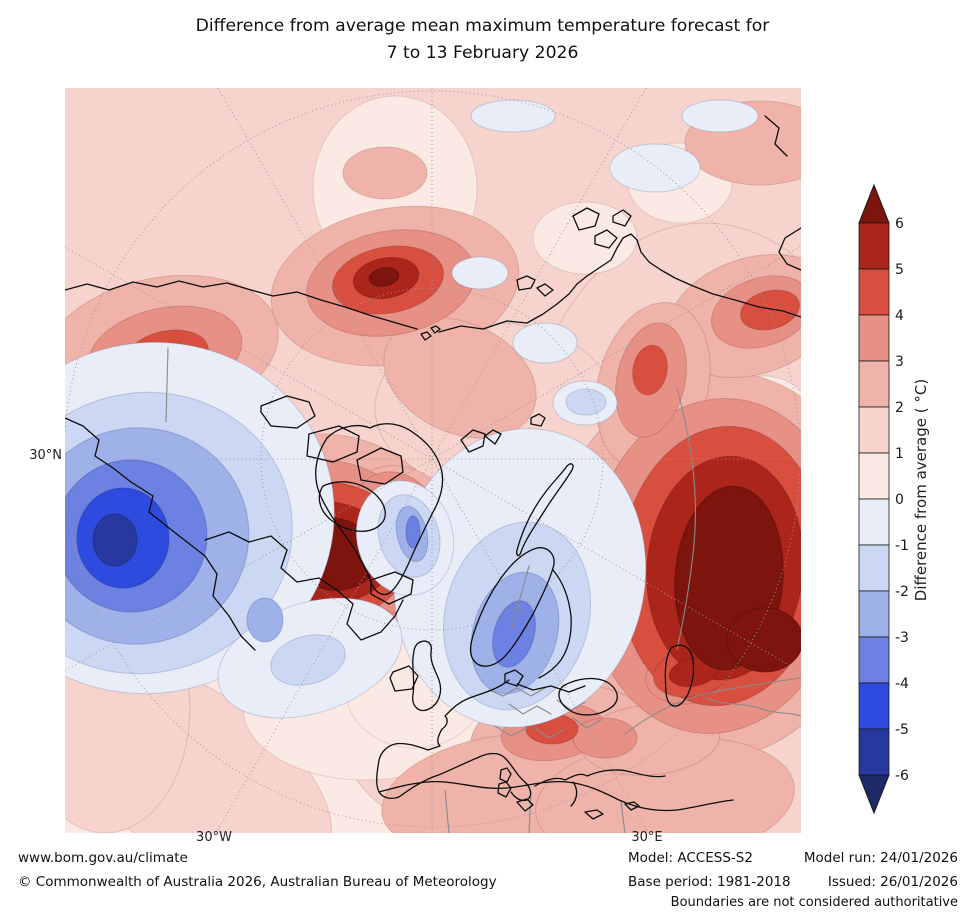 Image resolution: width=965 pixels, height=919 pixels. I want to click on footer-model-run: Model run: 24/01/2026, so click(880, 858).